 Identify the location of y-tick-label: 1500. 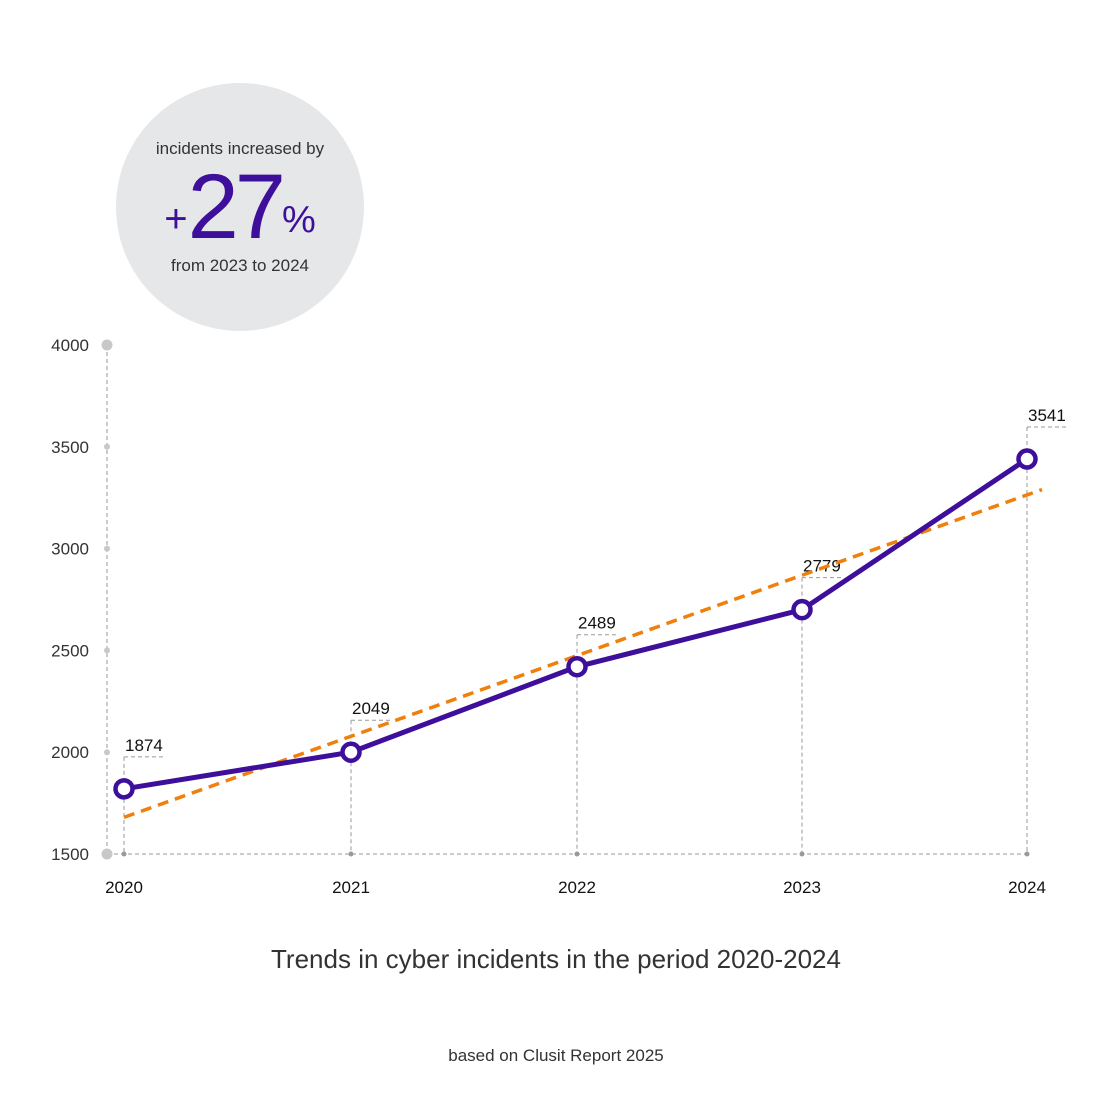
(70, 854).